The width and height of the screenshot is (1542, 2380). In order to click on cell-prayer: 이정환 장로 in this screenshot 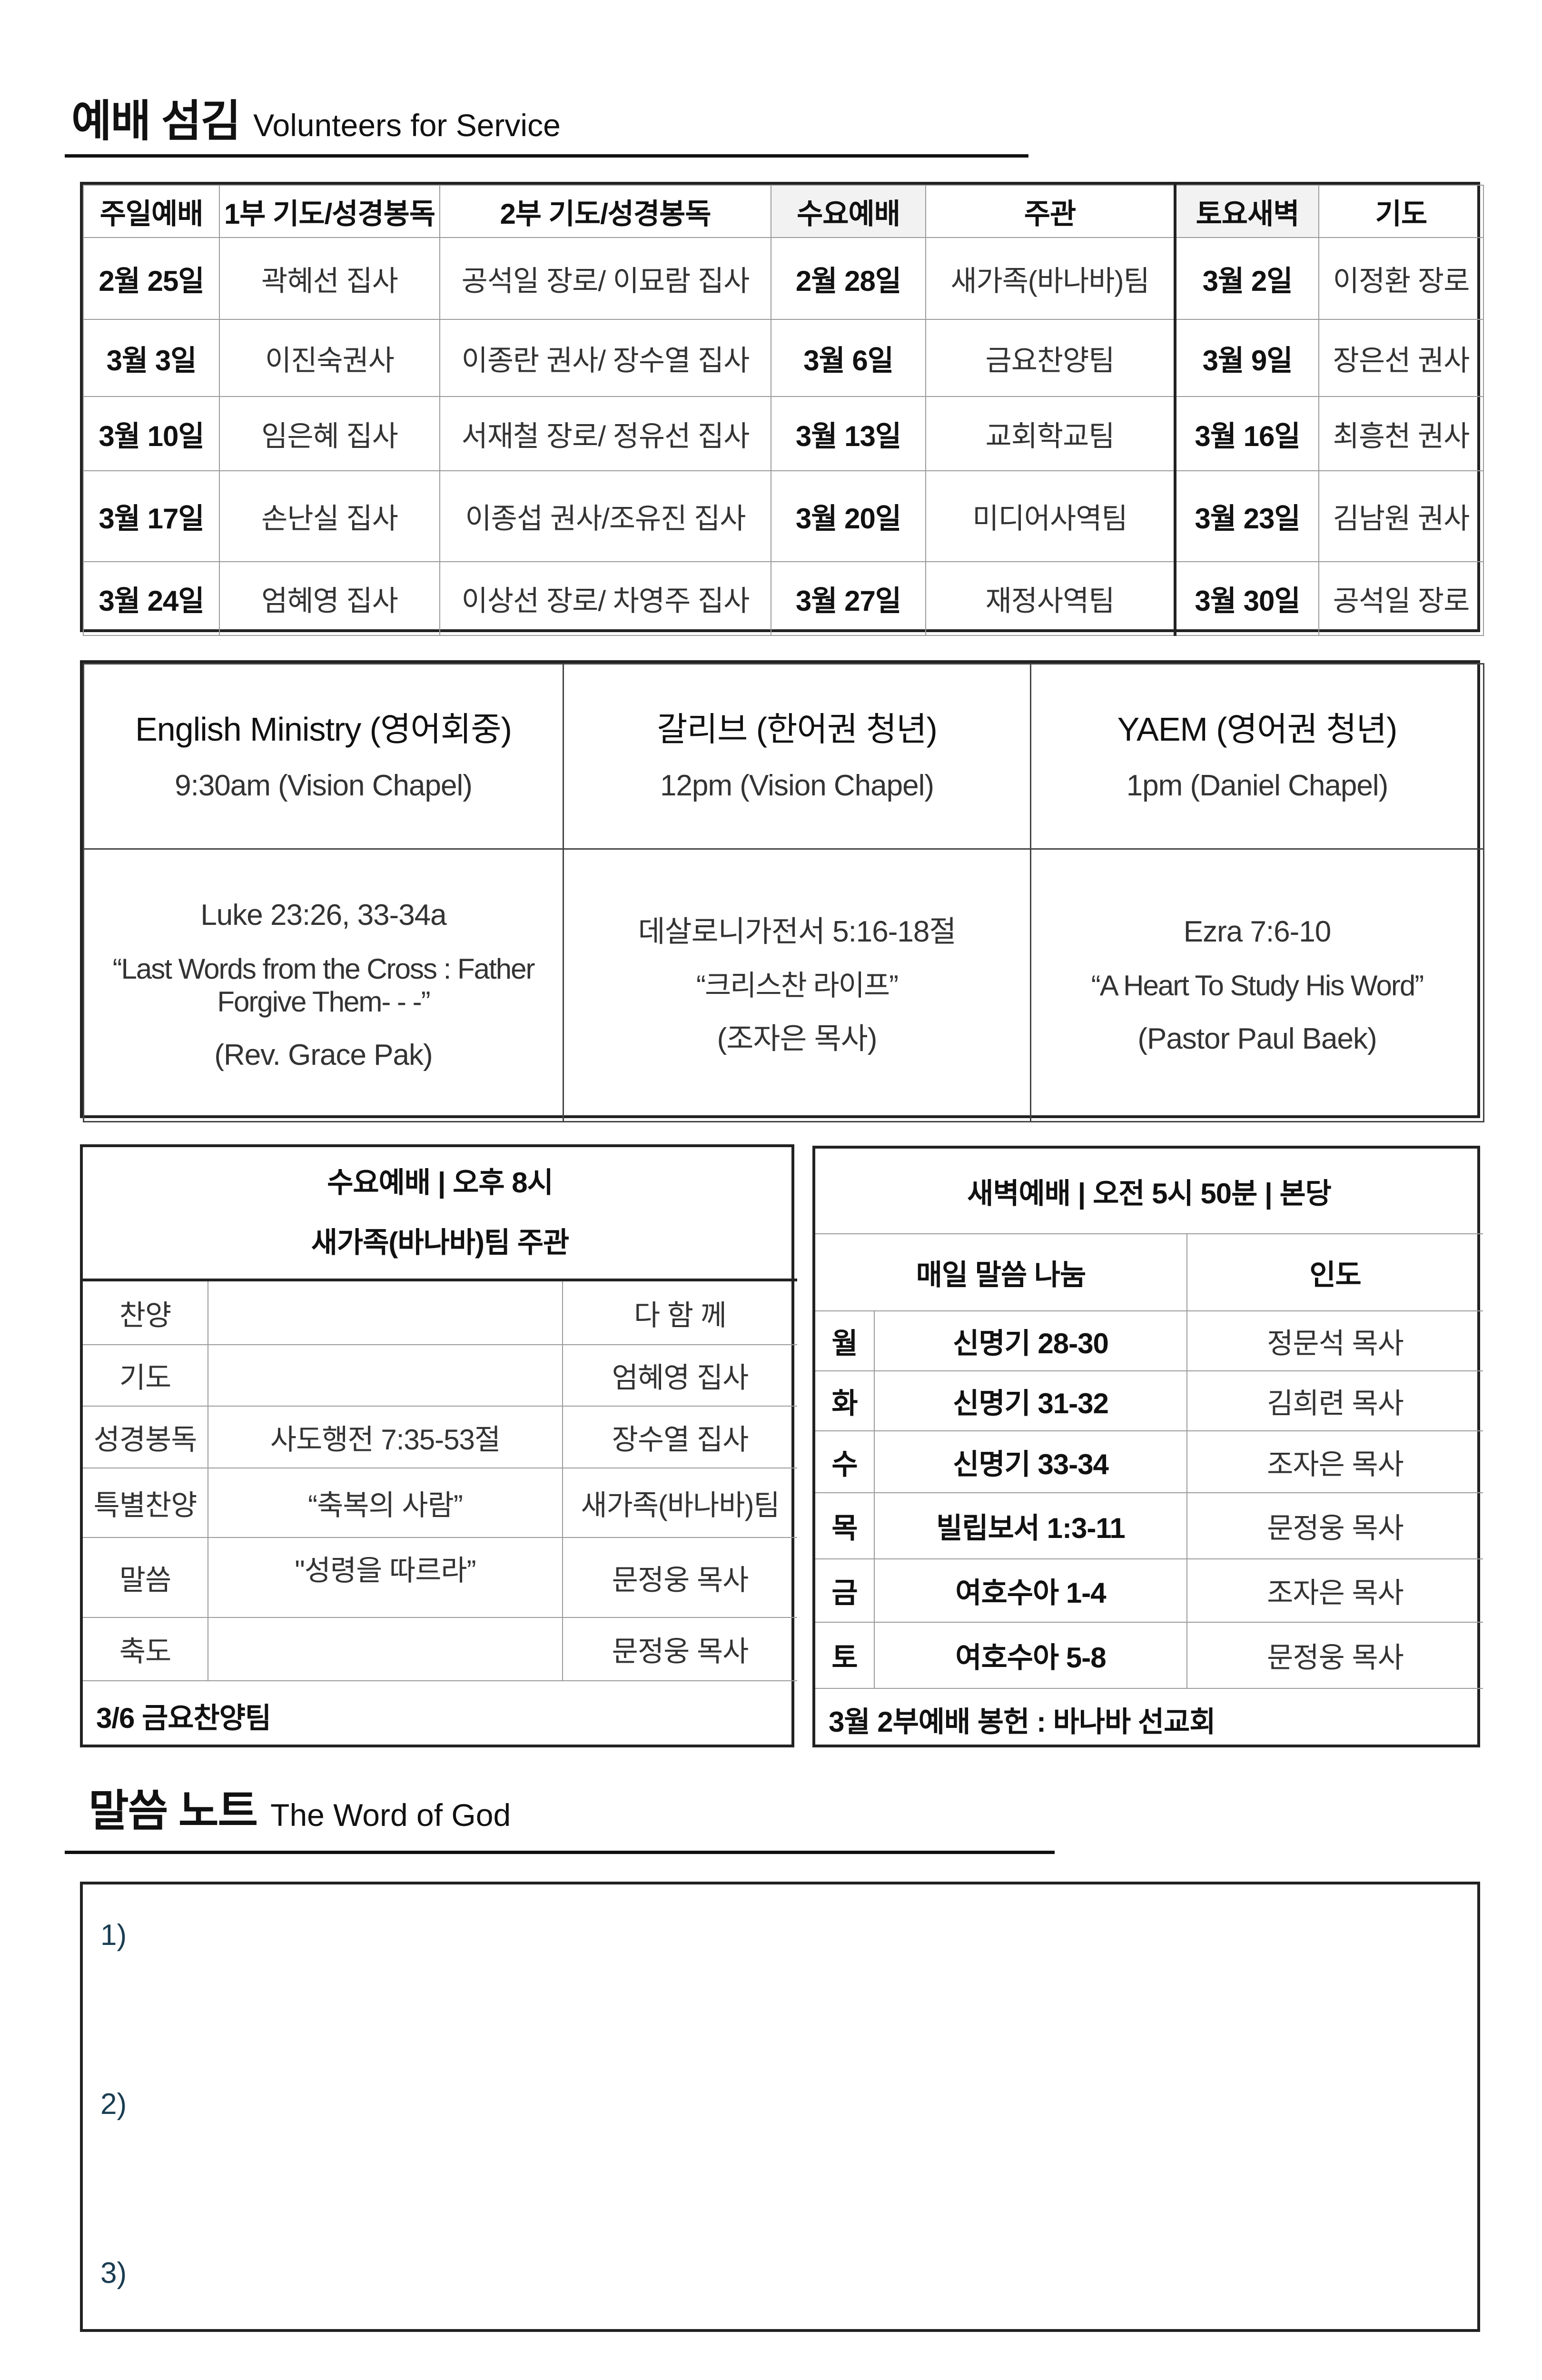, I will do `click(1401, 278)`.